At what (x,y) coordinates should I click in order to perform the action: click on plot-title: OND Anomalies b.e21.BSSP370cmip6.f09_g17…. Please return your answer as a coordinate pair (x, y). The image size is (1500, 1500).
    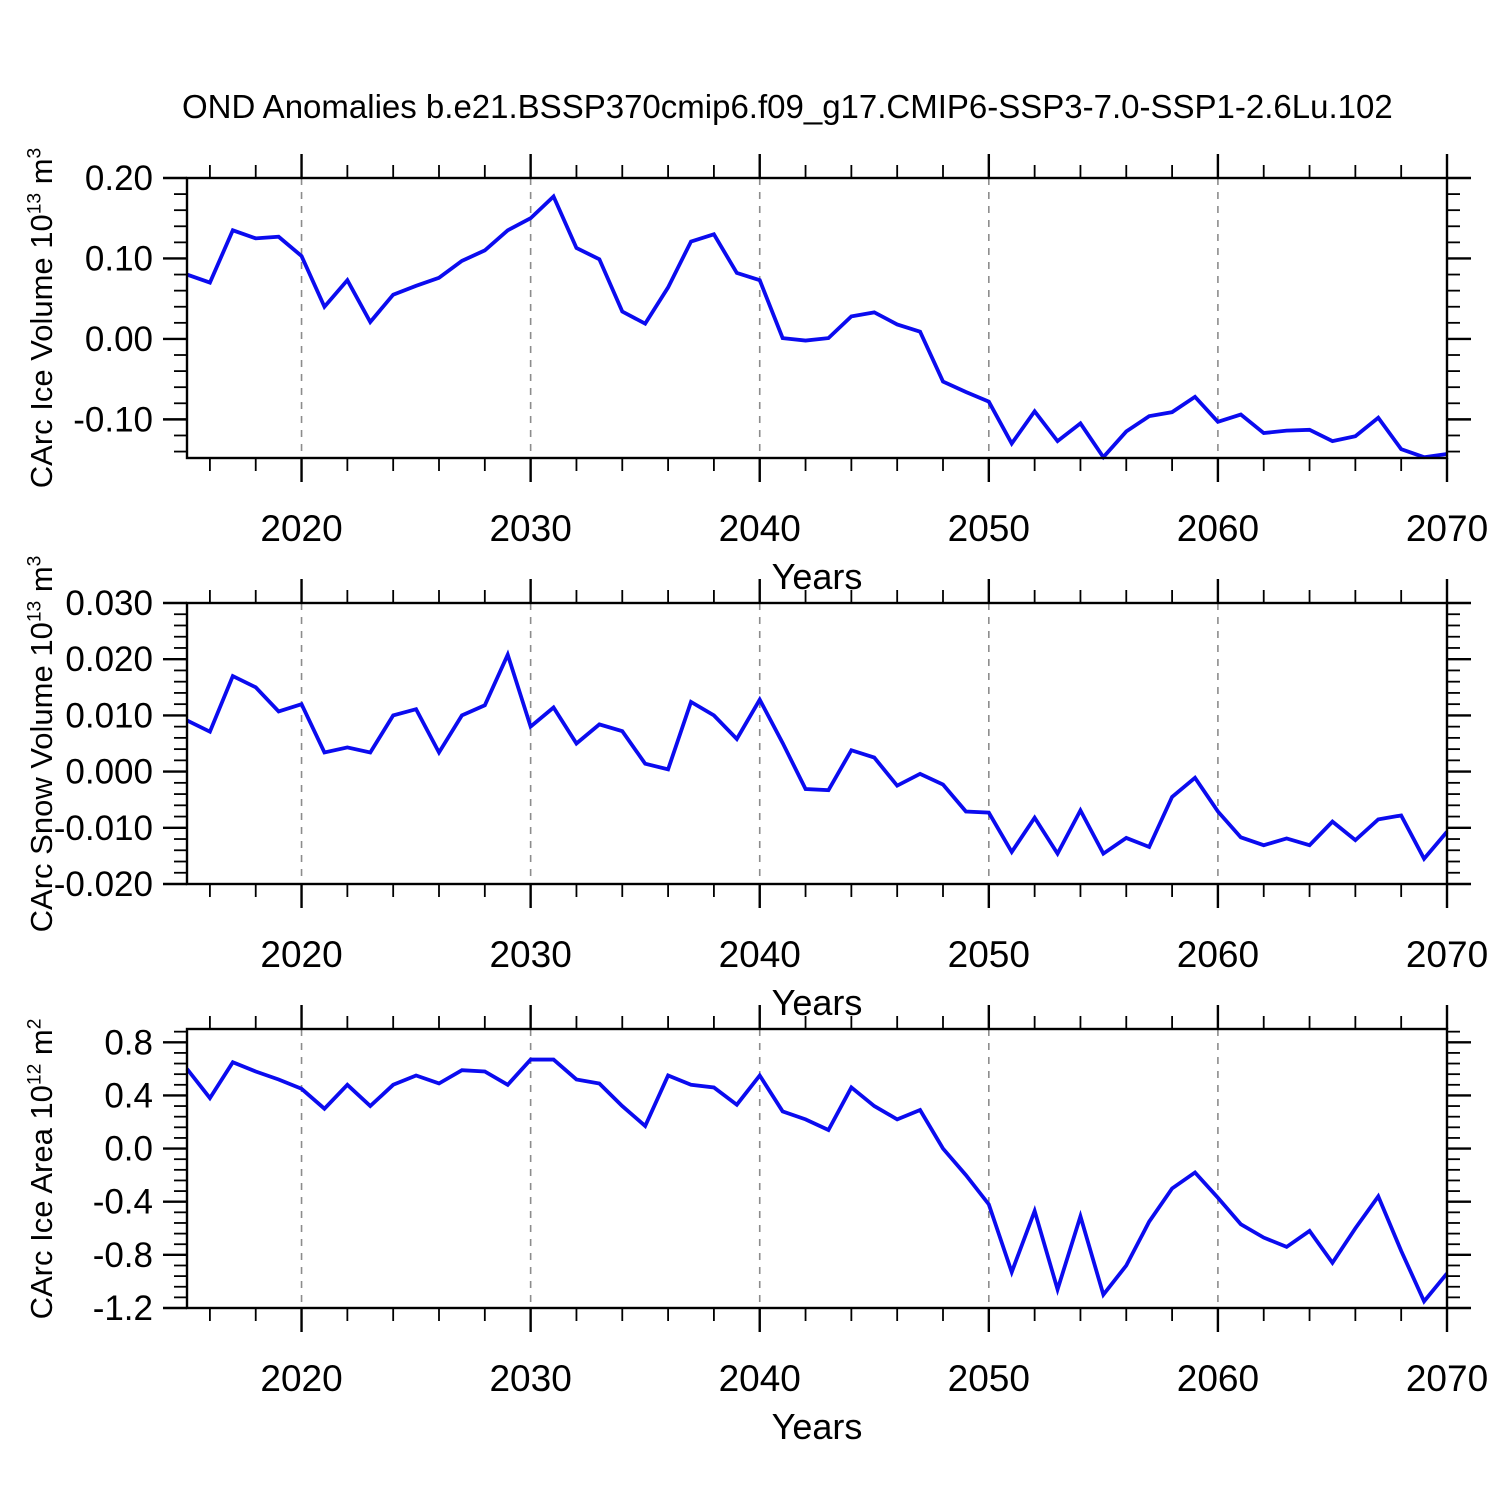
    Looking at the image, I should click on (787, 106).